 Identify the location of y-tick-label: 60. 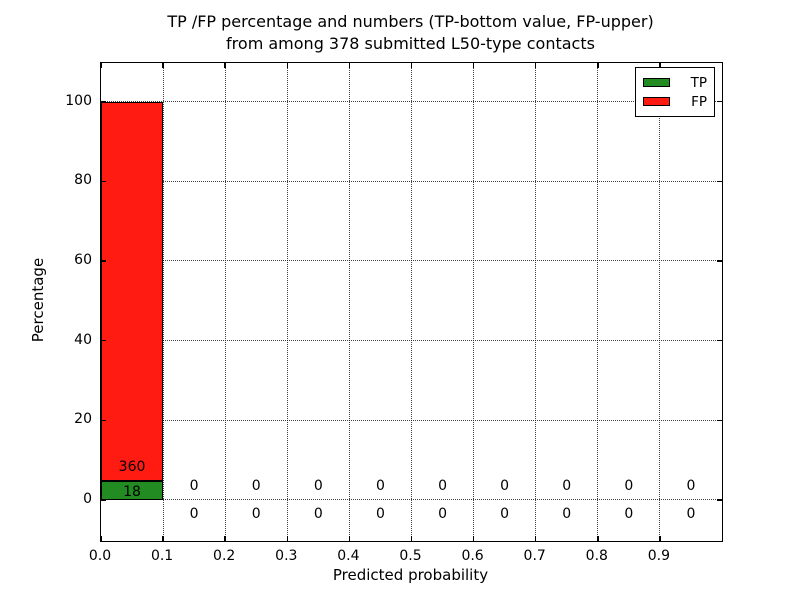
(83, 259).